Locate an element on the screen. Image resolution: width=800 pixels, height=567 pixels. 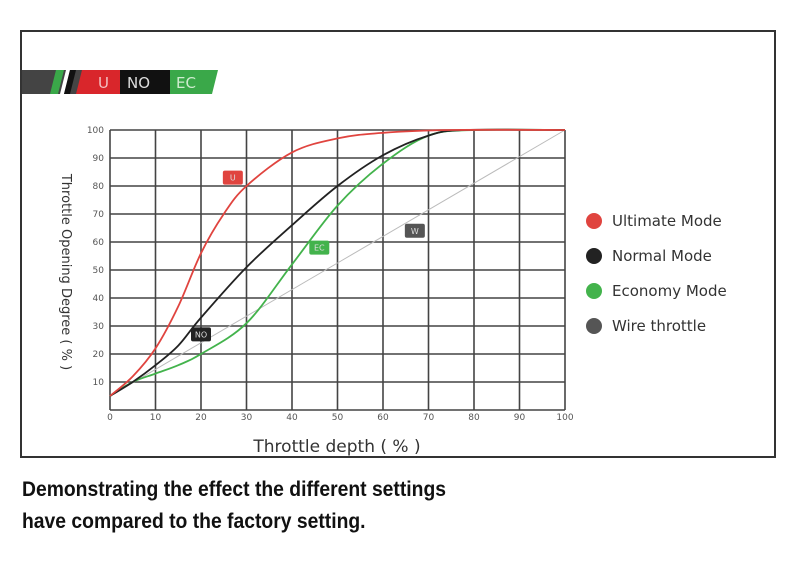
series-tag-text: U is located at coordinates (233, 178).